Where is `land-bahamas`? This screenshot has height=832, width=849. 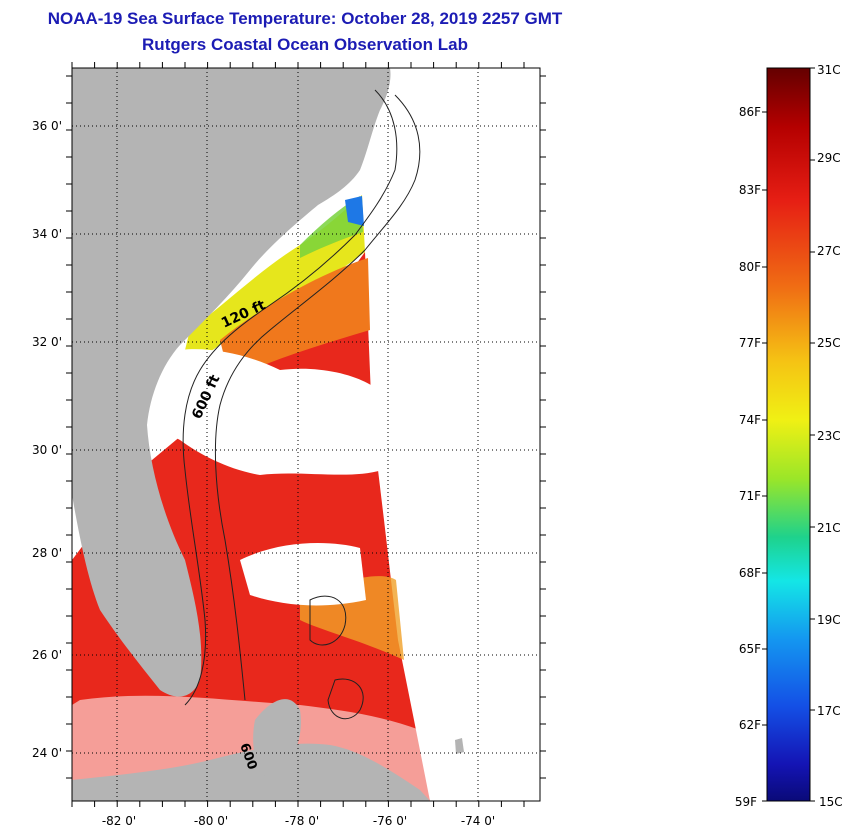
land-bahamas is located at coordinates (277, 739).